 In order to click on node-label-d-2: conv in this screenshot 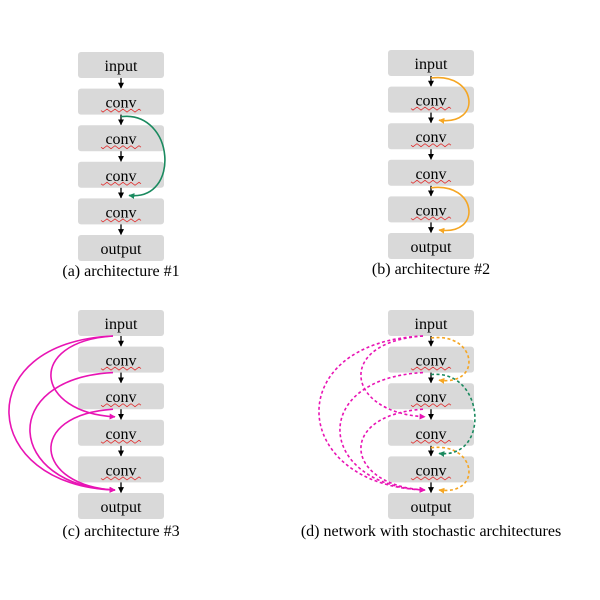, I will do `click(430, 397)`.